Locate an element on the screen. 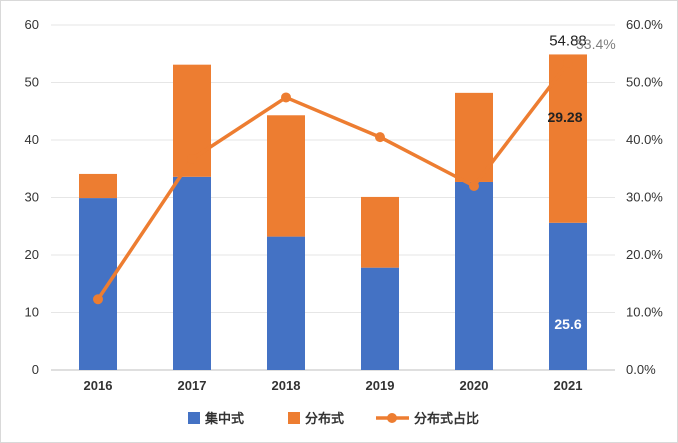 The width and height of the screenshot is (678, 443). data-label-centralized-2021: 25.6 is located at coordinates (567, 324).